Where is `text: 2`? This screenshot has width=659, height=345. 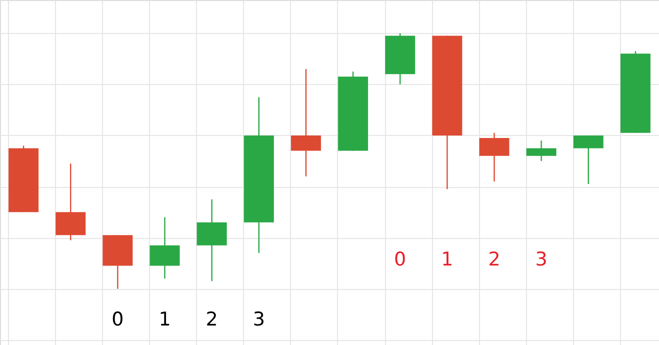 text: 2 is located at coordinates (212, 319).